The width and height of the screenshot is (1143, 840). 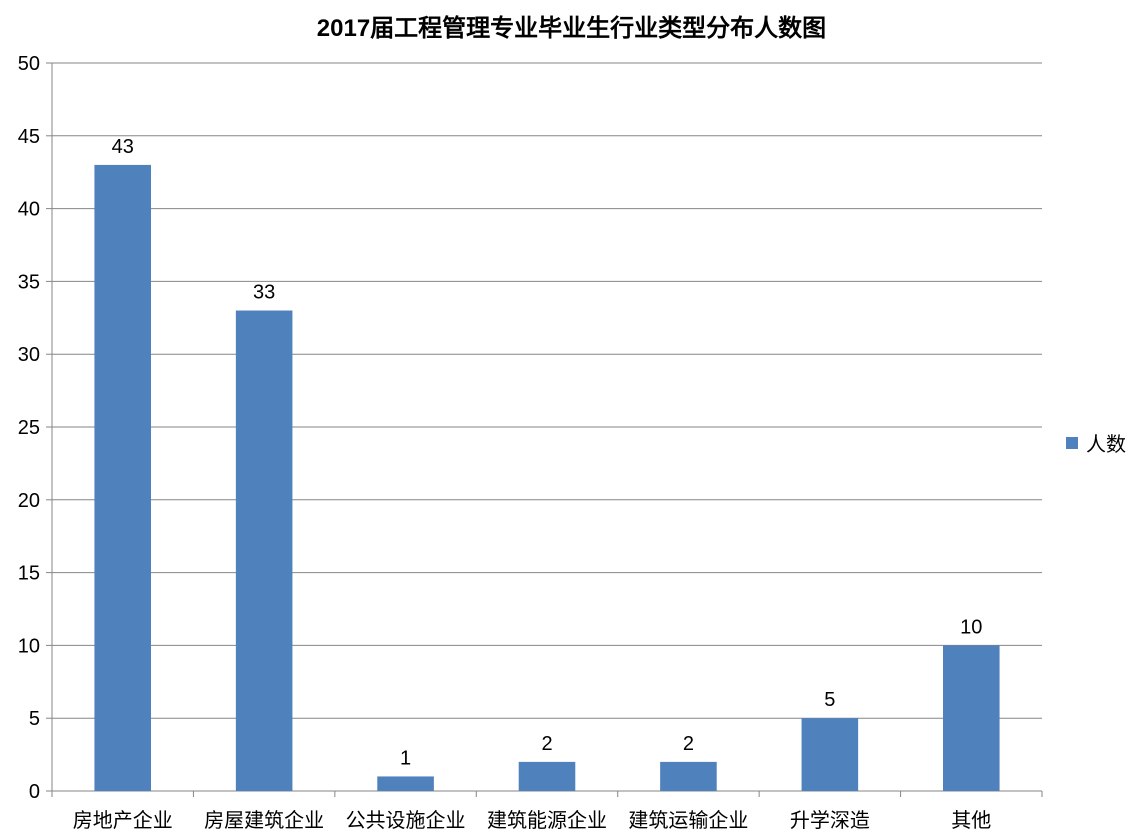 I want to click on x-tick-label: 其他, so click(x=971, y=820).